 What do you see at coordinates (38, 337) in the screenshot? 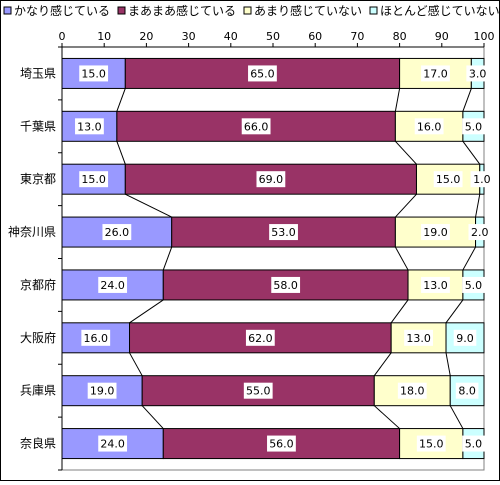
I see `category-label: 大阪府` at bounding box center [38, 337].